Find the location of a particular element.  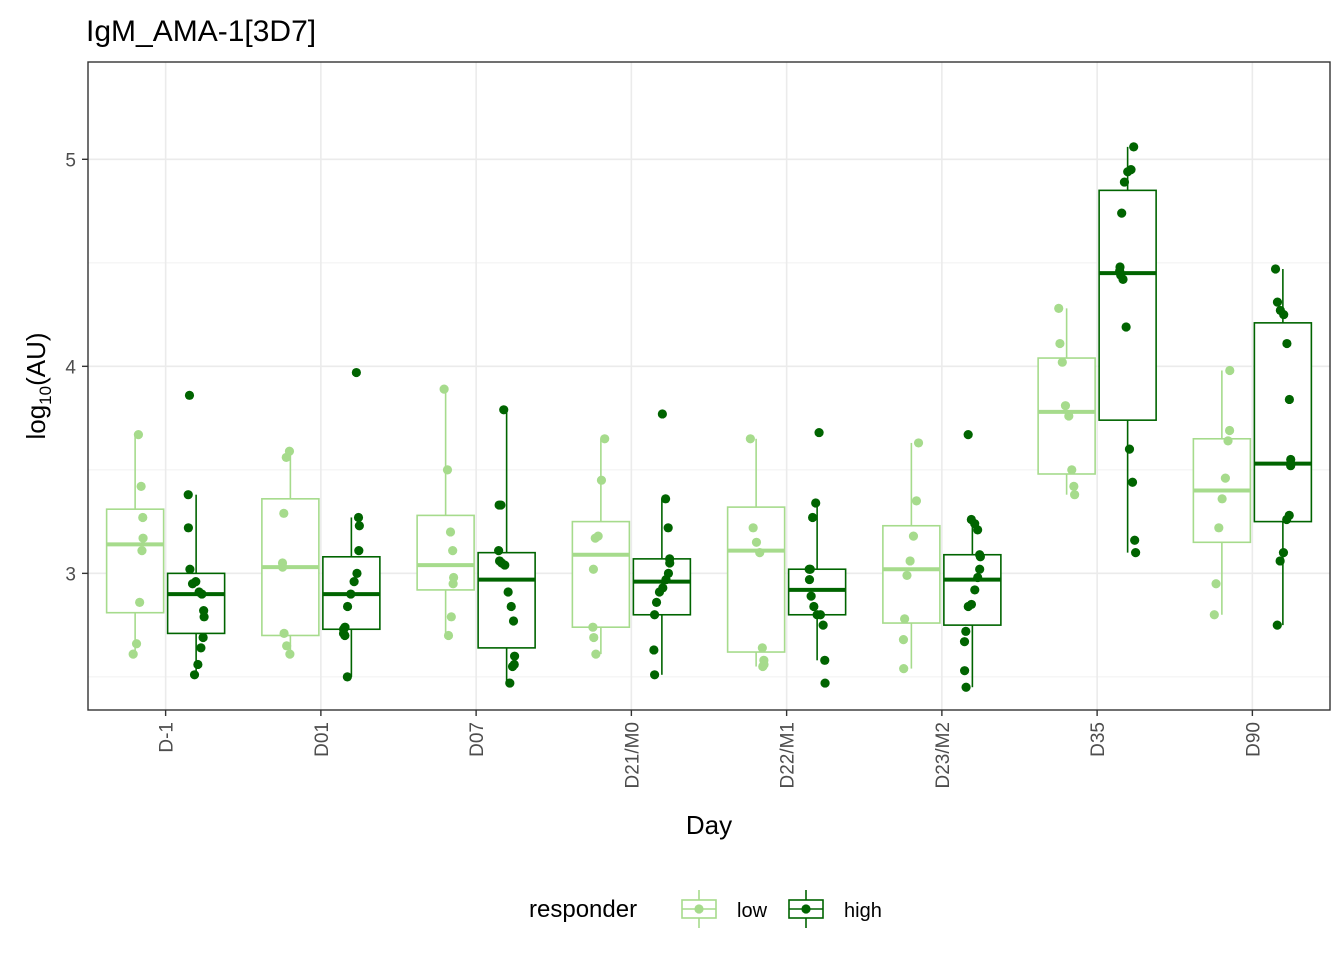

legend: responder low high is located at coordinates (705, 909).